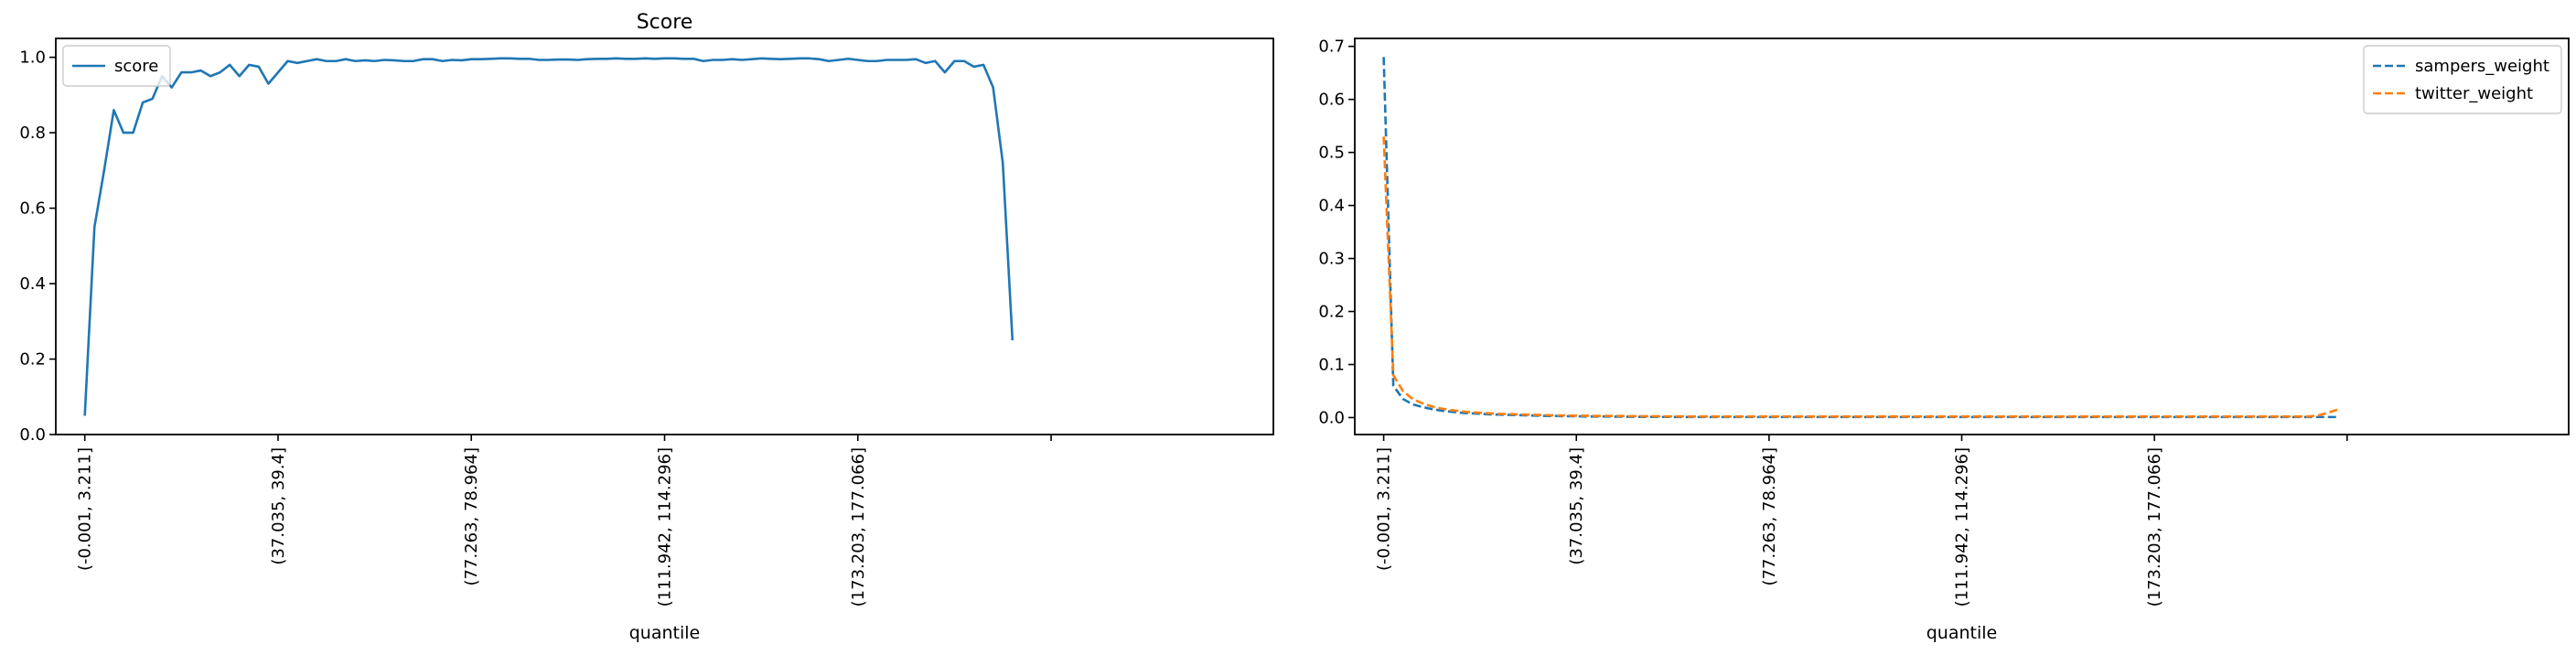 The width and height of the screenshot is (2576, 655). What do you see at coordinates (665, 22) in the screenshot?
I see `chart-title: Score` at bounding box center [665, 22].